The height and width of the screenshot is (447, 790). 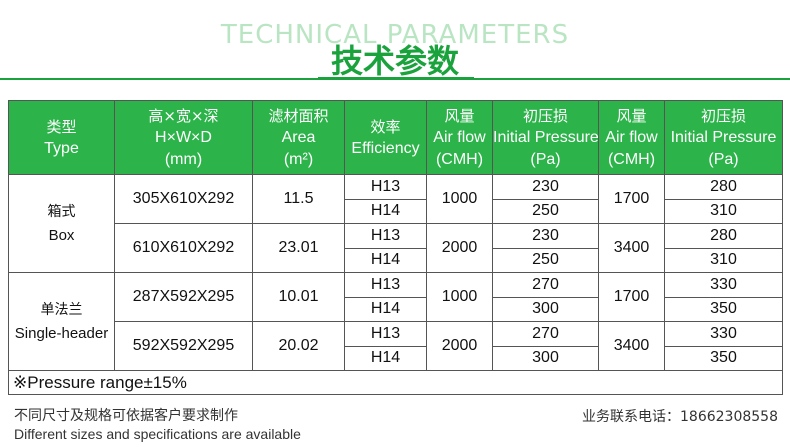 I want to click on column-header-pressure-1: 初压损 Initial Pressure (Pa), so click(x=545, y=137).